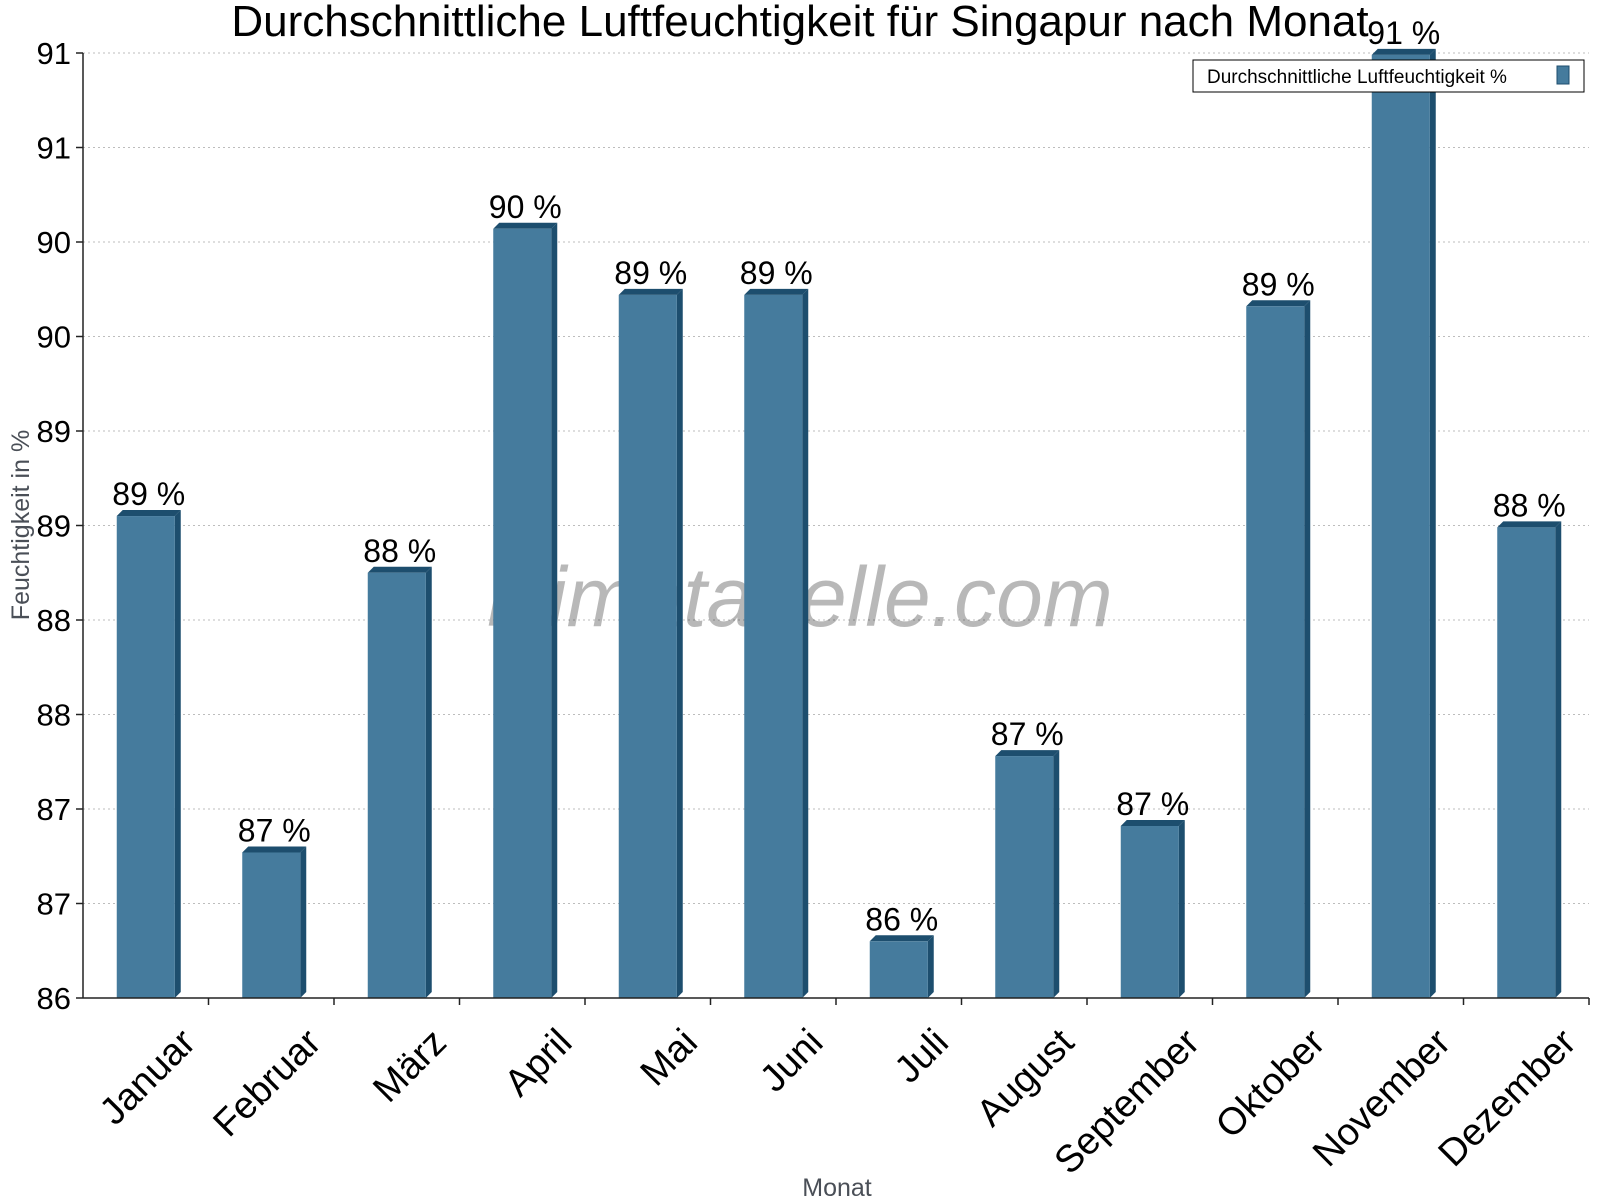 This screenshot has height=1200, width=1600. I want to click on x-axis-label: Monat, so click(837, 1187).